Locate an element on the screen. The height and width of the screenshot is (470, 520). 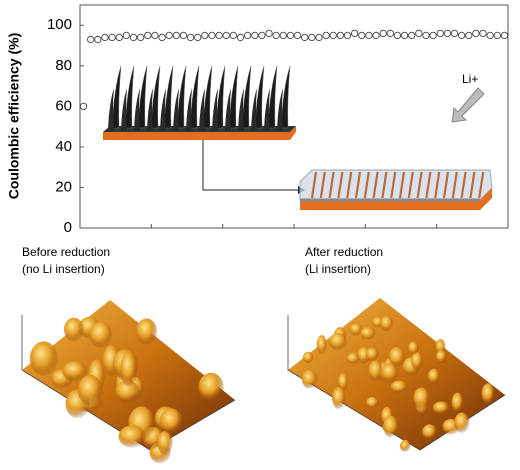
y-tick-label: 0 is located at coordinates (68, 227).